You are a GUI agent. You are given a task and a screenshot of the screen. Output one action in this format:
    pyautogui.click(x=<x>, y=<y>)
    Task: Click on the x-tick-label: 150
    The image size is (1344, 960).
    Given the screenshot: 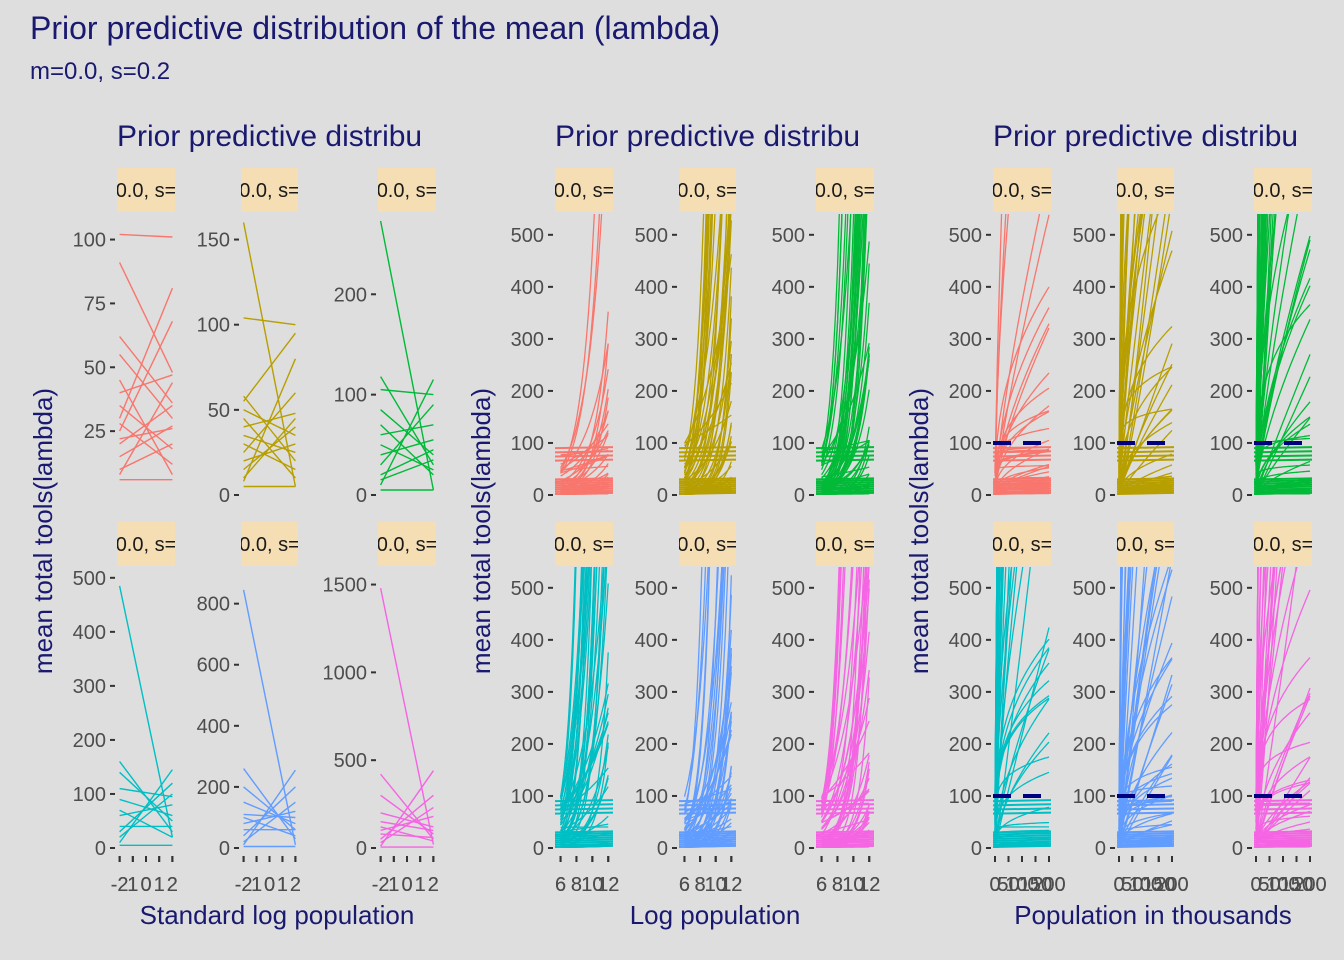 What is the action you would take?
    pyautogui.click(x=1296, y=885)
    